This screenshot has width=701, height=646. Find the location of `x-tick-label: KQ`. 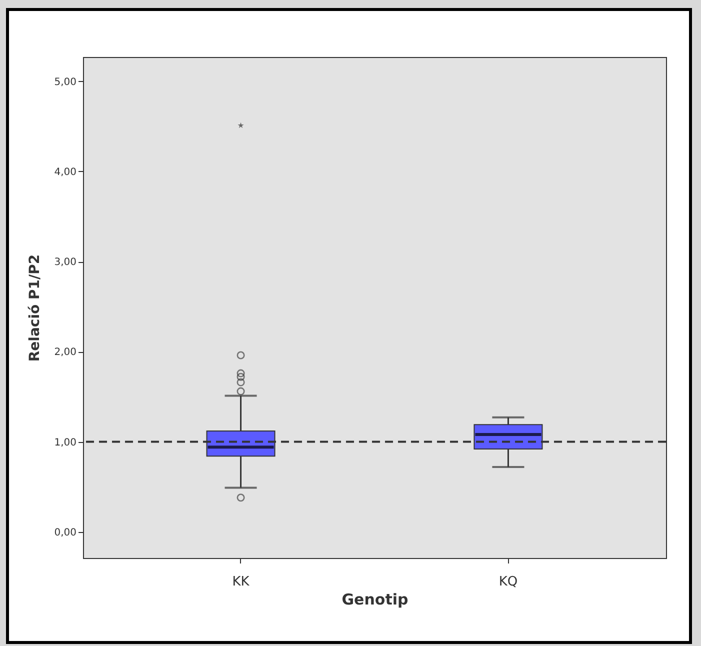

x-tick-label: KQ is located at coordinates (508, 582).